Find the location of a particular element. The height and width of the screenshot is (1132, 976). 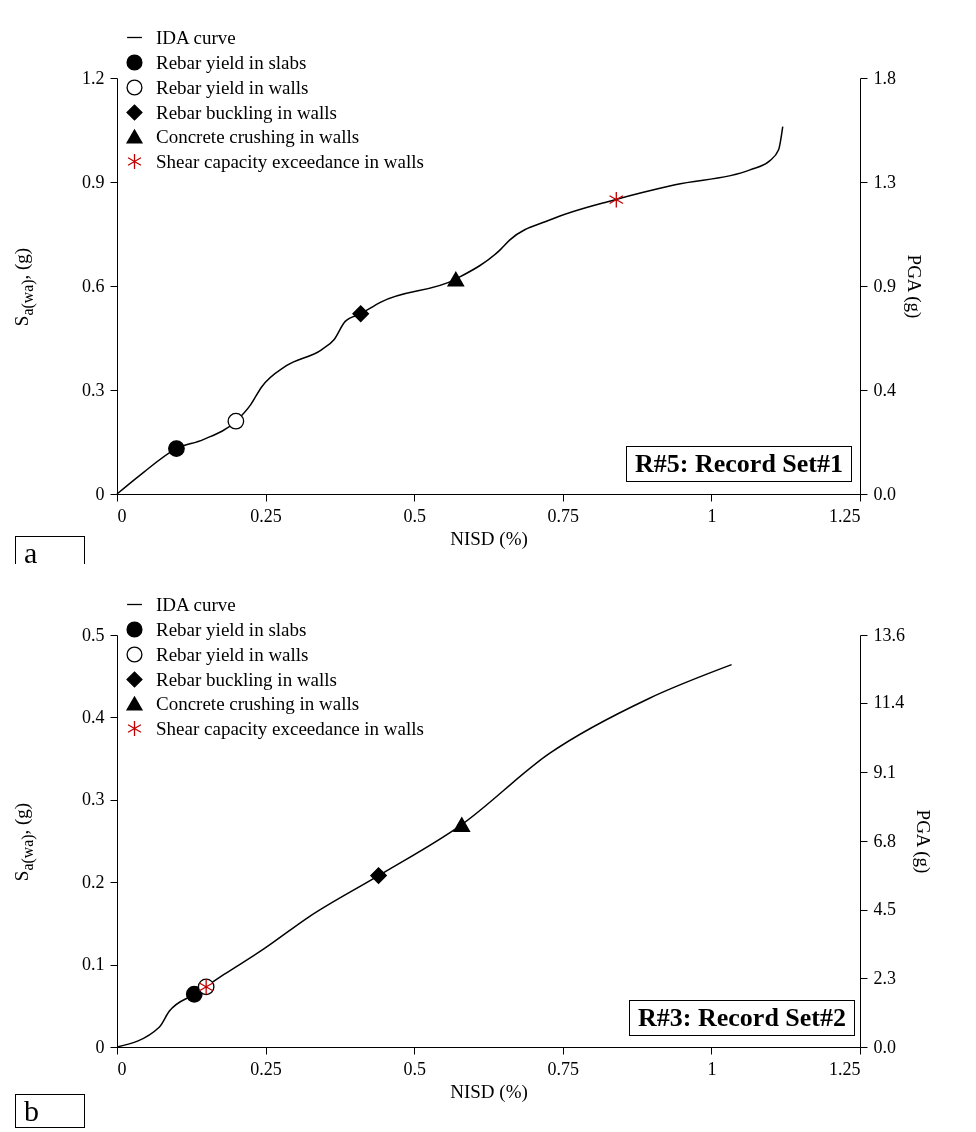

y-tick-label: 0.9 is located at coordinates (93, 181).